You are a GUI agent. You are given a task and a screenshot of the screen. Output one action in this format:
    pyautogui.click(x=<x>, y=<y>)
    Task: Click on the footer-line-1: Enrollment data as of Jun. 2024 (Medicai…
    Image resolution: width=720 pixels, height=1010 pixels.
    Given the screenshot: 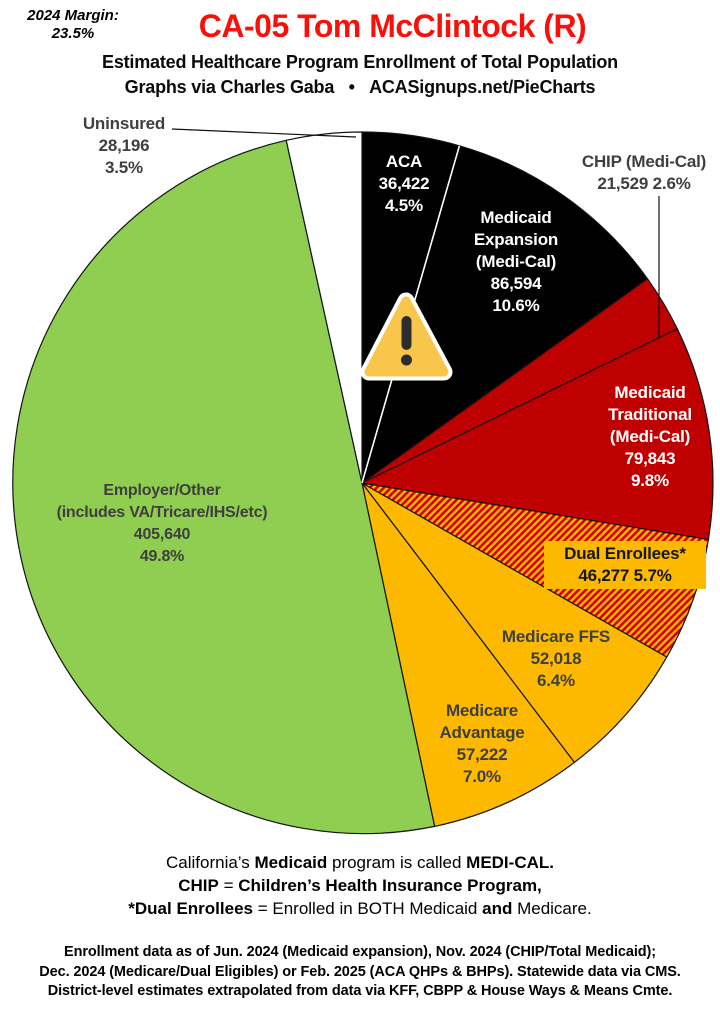 What is the action you would take?
    pyautogui.click(x=360, y=952)
    